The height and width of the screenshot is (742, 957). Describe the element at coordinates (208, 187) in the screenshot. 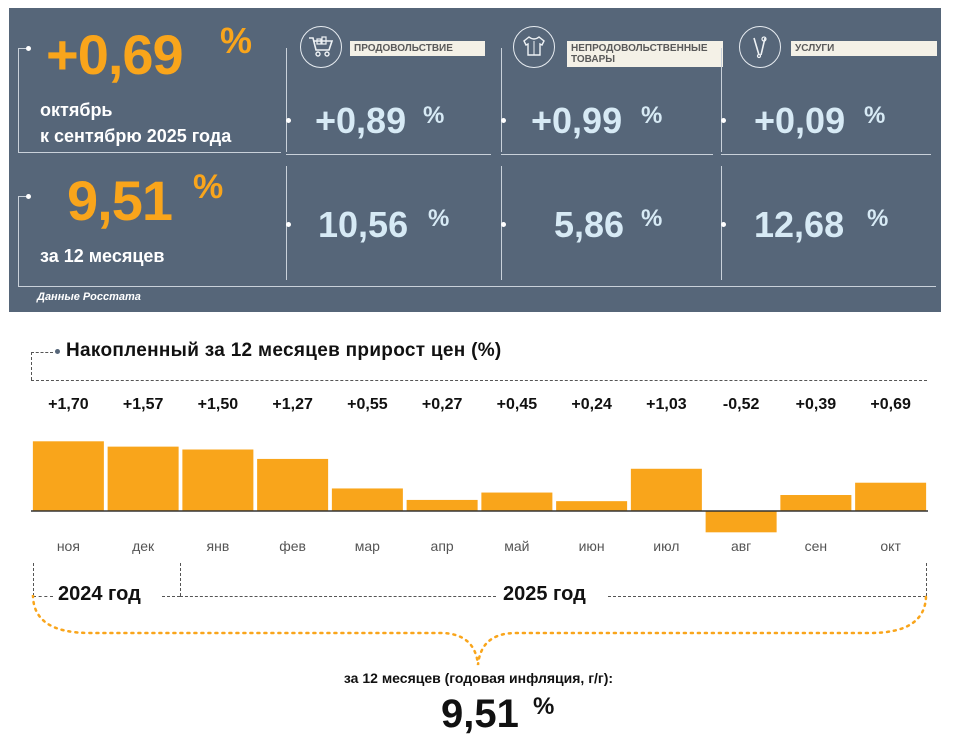

I see `annual-inflation-unit: %` at that location.